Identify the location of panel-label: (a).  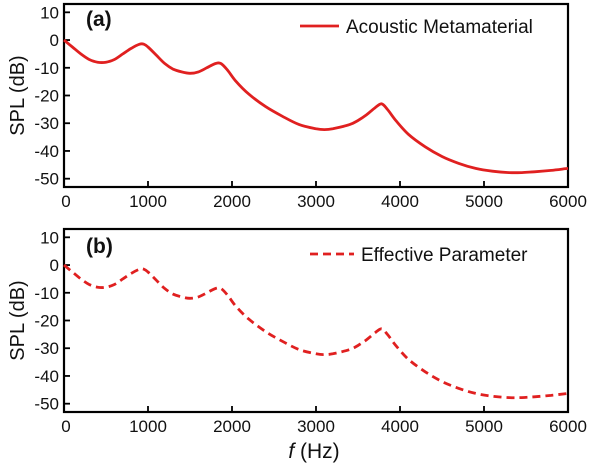
(99, 19).